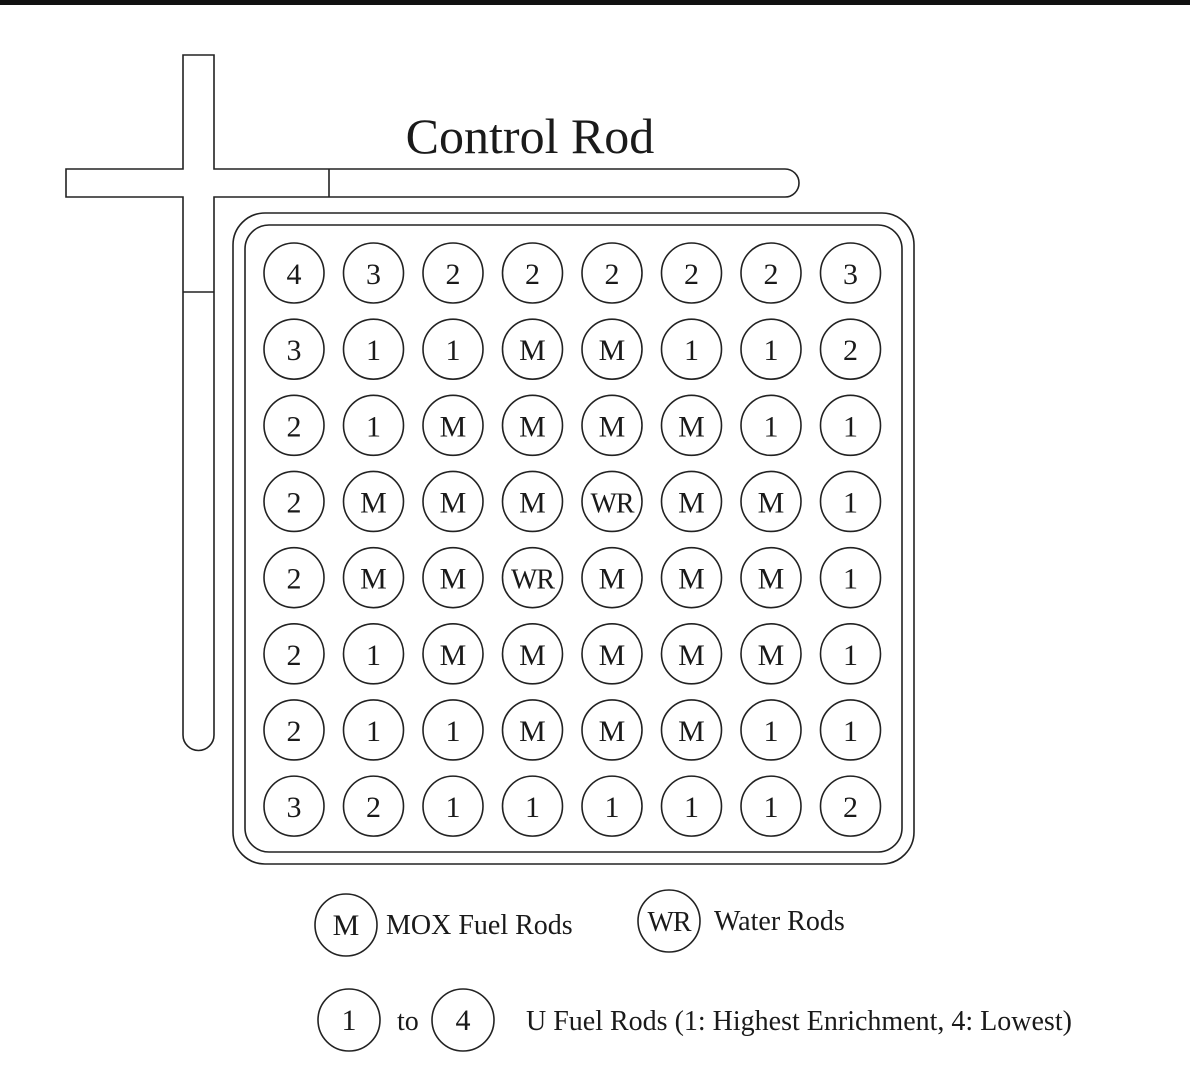 This screenshot has height=1070, width=1190. Describe the element at coordinates (373, 274) in the screenshot. I see `fuel-rod-label-1-2: 3` at that location.